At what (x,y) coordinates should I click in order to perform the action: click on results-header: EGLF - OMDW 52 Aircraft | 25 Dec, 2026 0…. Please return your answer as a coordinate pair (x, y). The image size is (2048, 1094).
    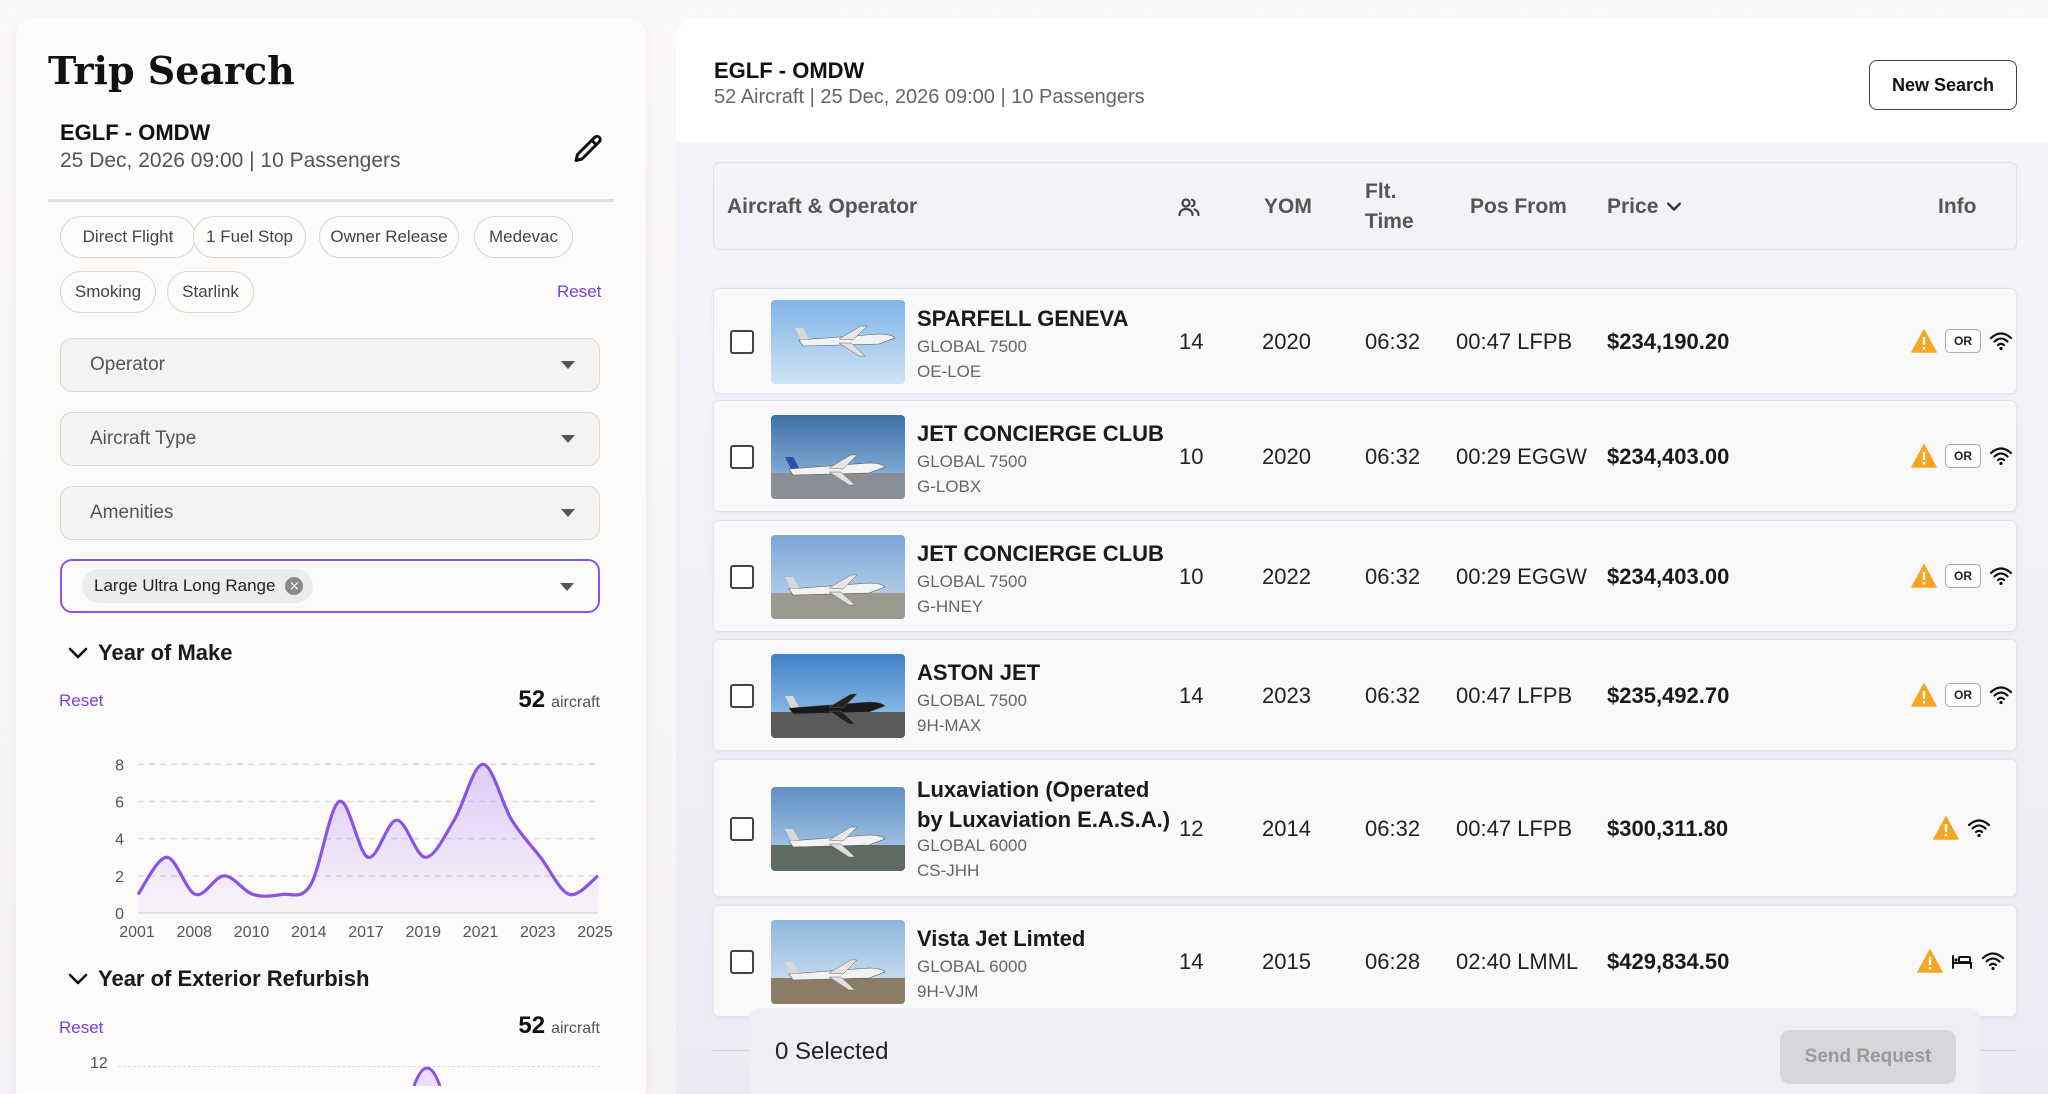
    Looking at the image, I should click on (1362, 80).